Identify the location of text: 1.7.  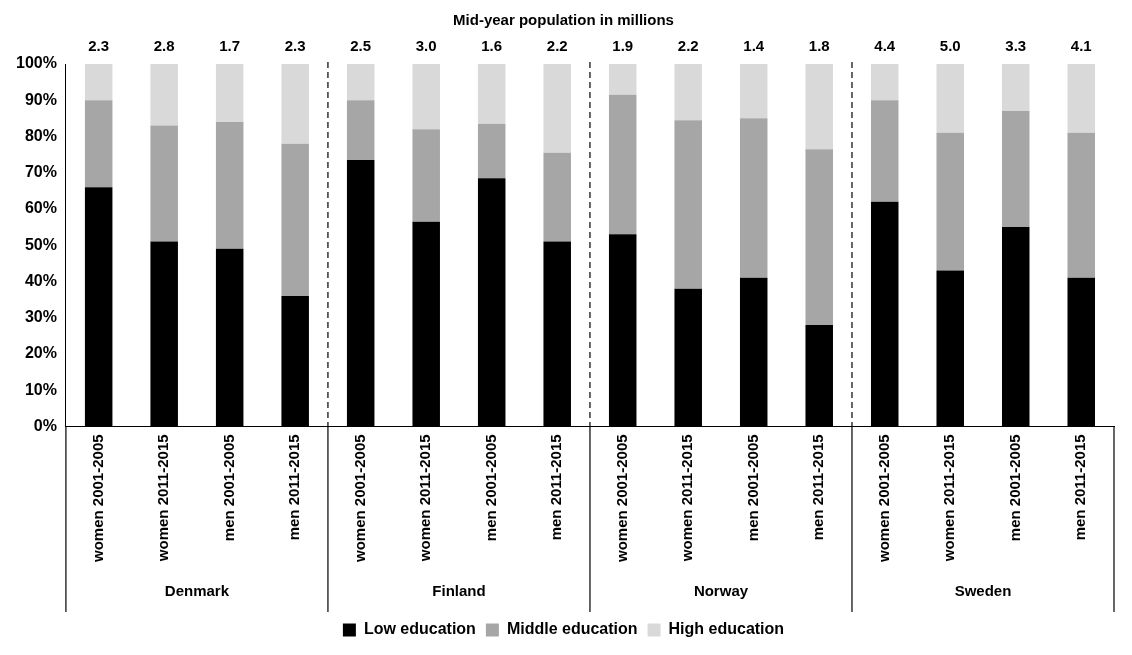
(230, 45).